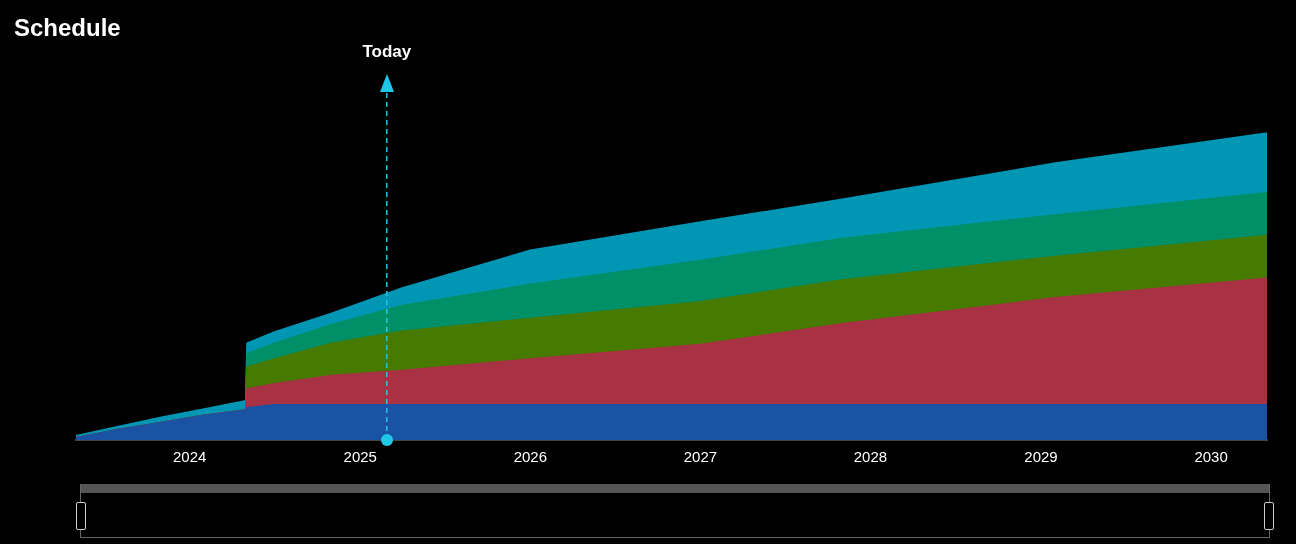 The image size is (1296, 544). What do you see at coordinates (1041, 457) in the screenshot?
I see `x-tick-label: 2029` at bounding box center [1041, 457].